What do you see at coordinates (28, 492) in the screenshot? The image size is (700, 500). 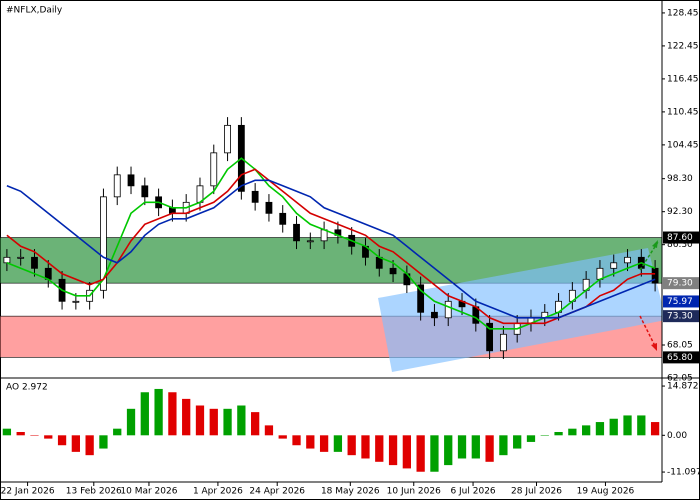 I see `x-tick-label: 22 Jan 2026` at bounding box center [28, 492].